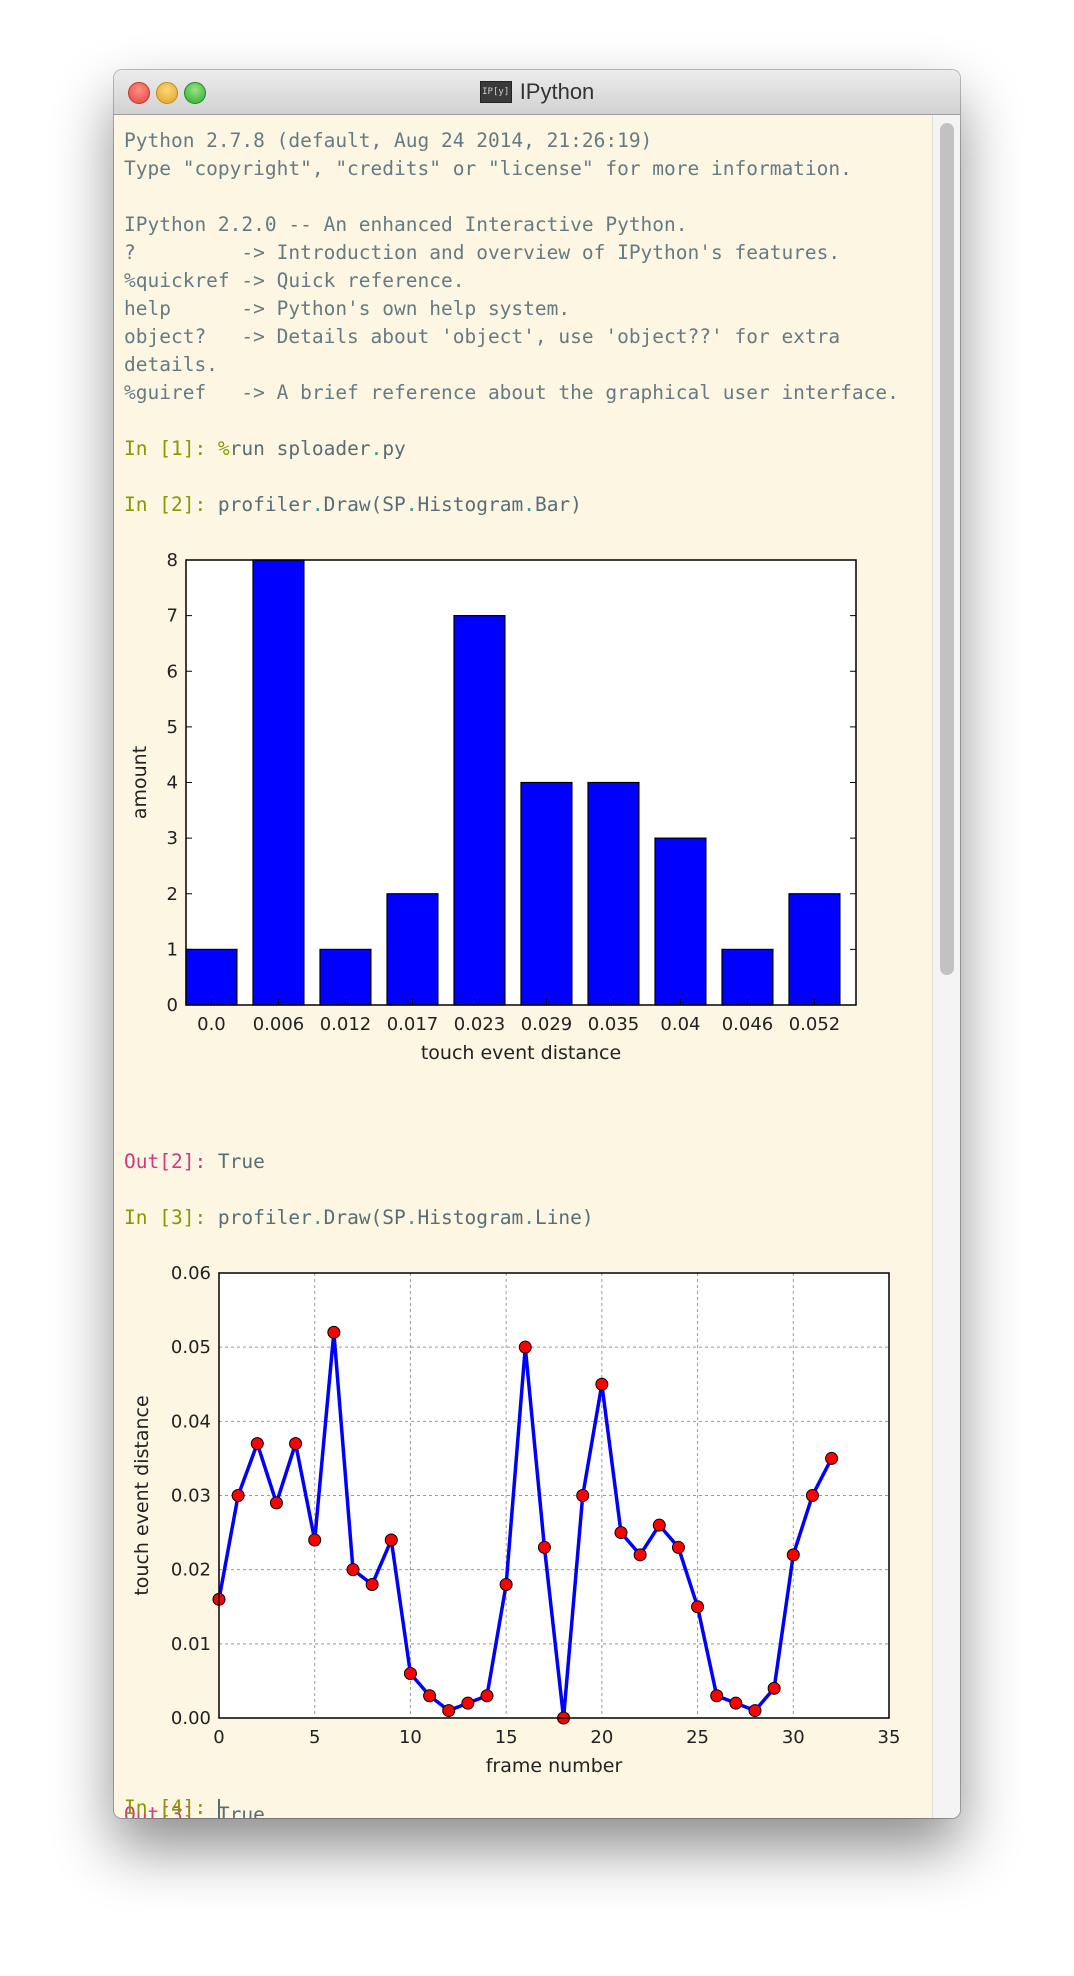 Image resolution: width=1074 pixels, height=1976 pixels. I want to click on in-prompt: In [3]:, so click(171, 1217).